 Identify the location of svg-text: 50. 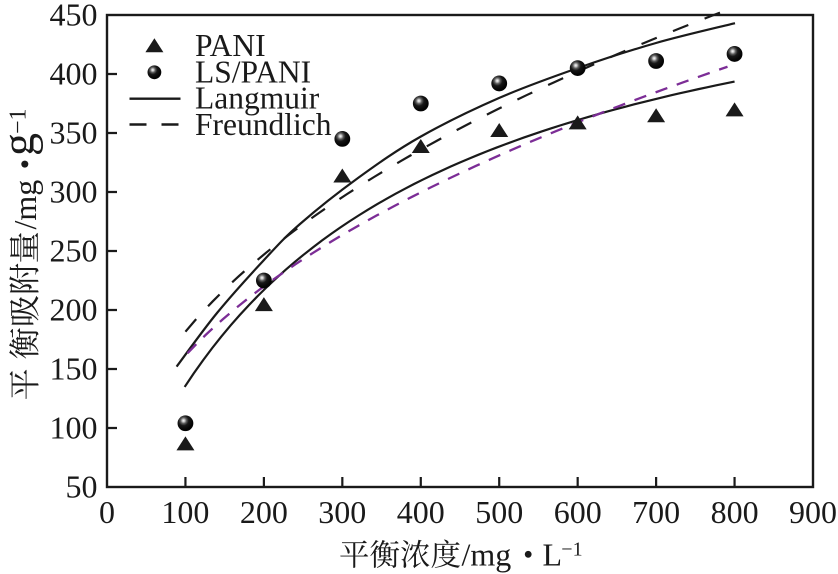
(82, 487).